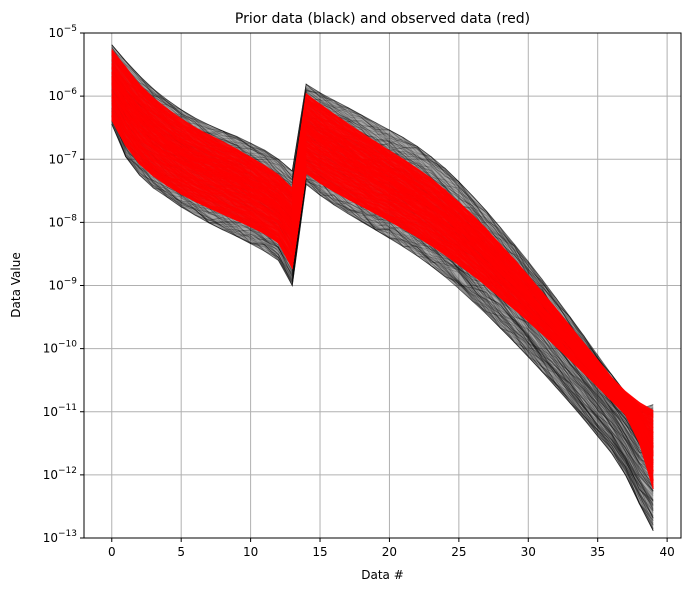 Image resolution: width=690 pixels, height=590 pixels. Describe the element at coordinates (382, 575) in the screenshot. I see `x-axis-label: Data #` at that location.